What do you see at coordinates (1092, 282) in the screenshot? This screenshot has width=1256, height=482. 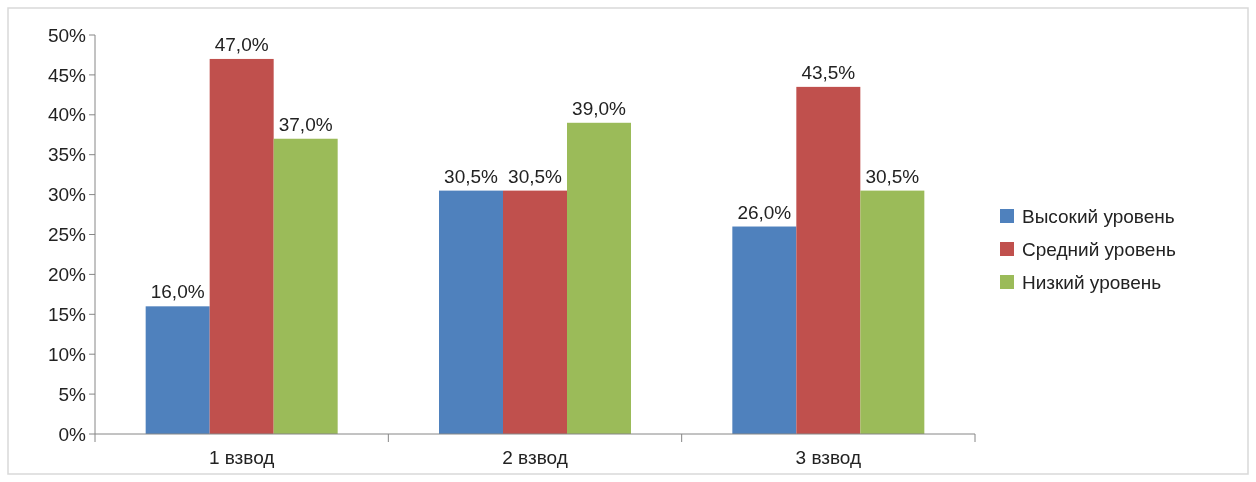 I see `legend-label: Низкий уровень` at bounding box center [1092, 282].